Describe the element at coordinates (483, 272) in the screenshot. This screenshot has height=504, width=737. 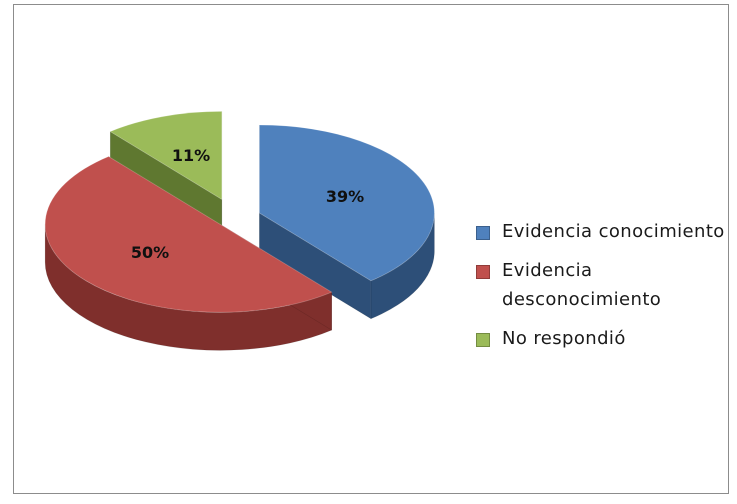
I see `legend-swatch-desconocimiento` at that location.